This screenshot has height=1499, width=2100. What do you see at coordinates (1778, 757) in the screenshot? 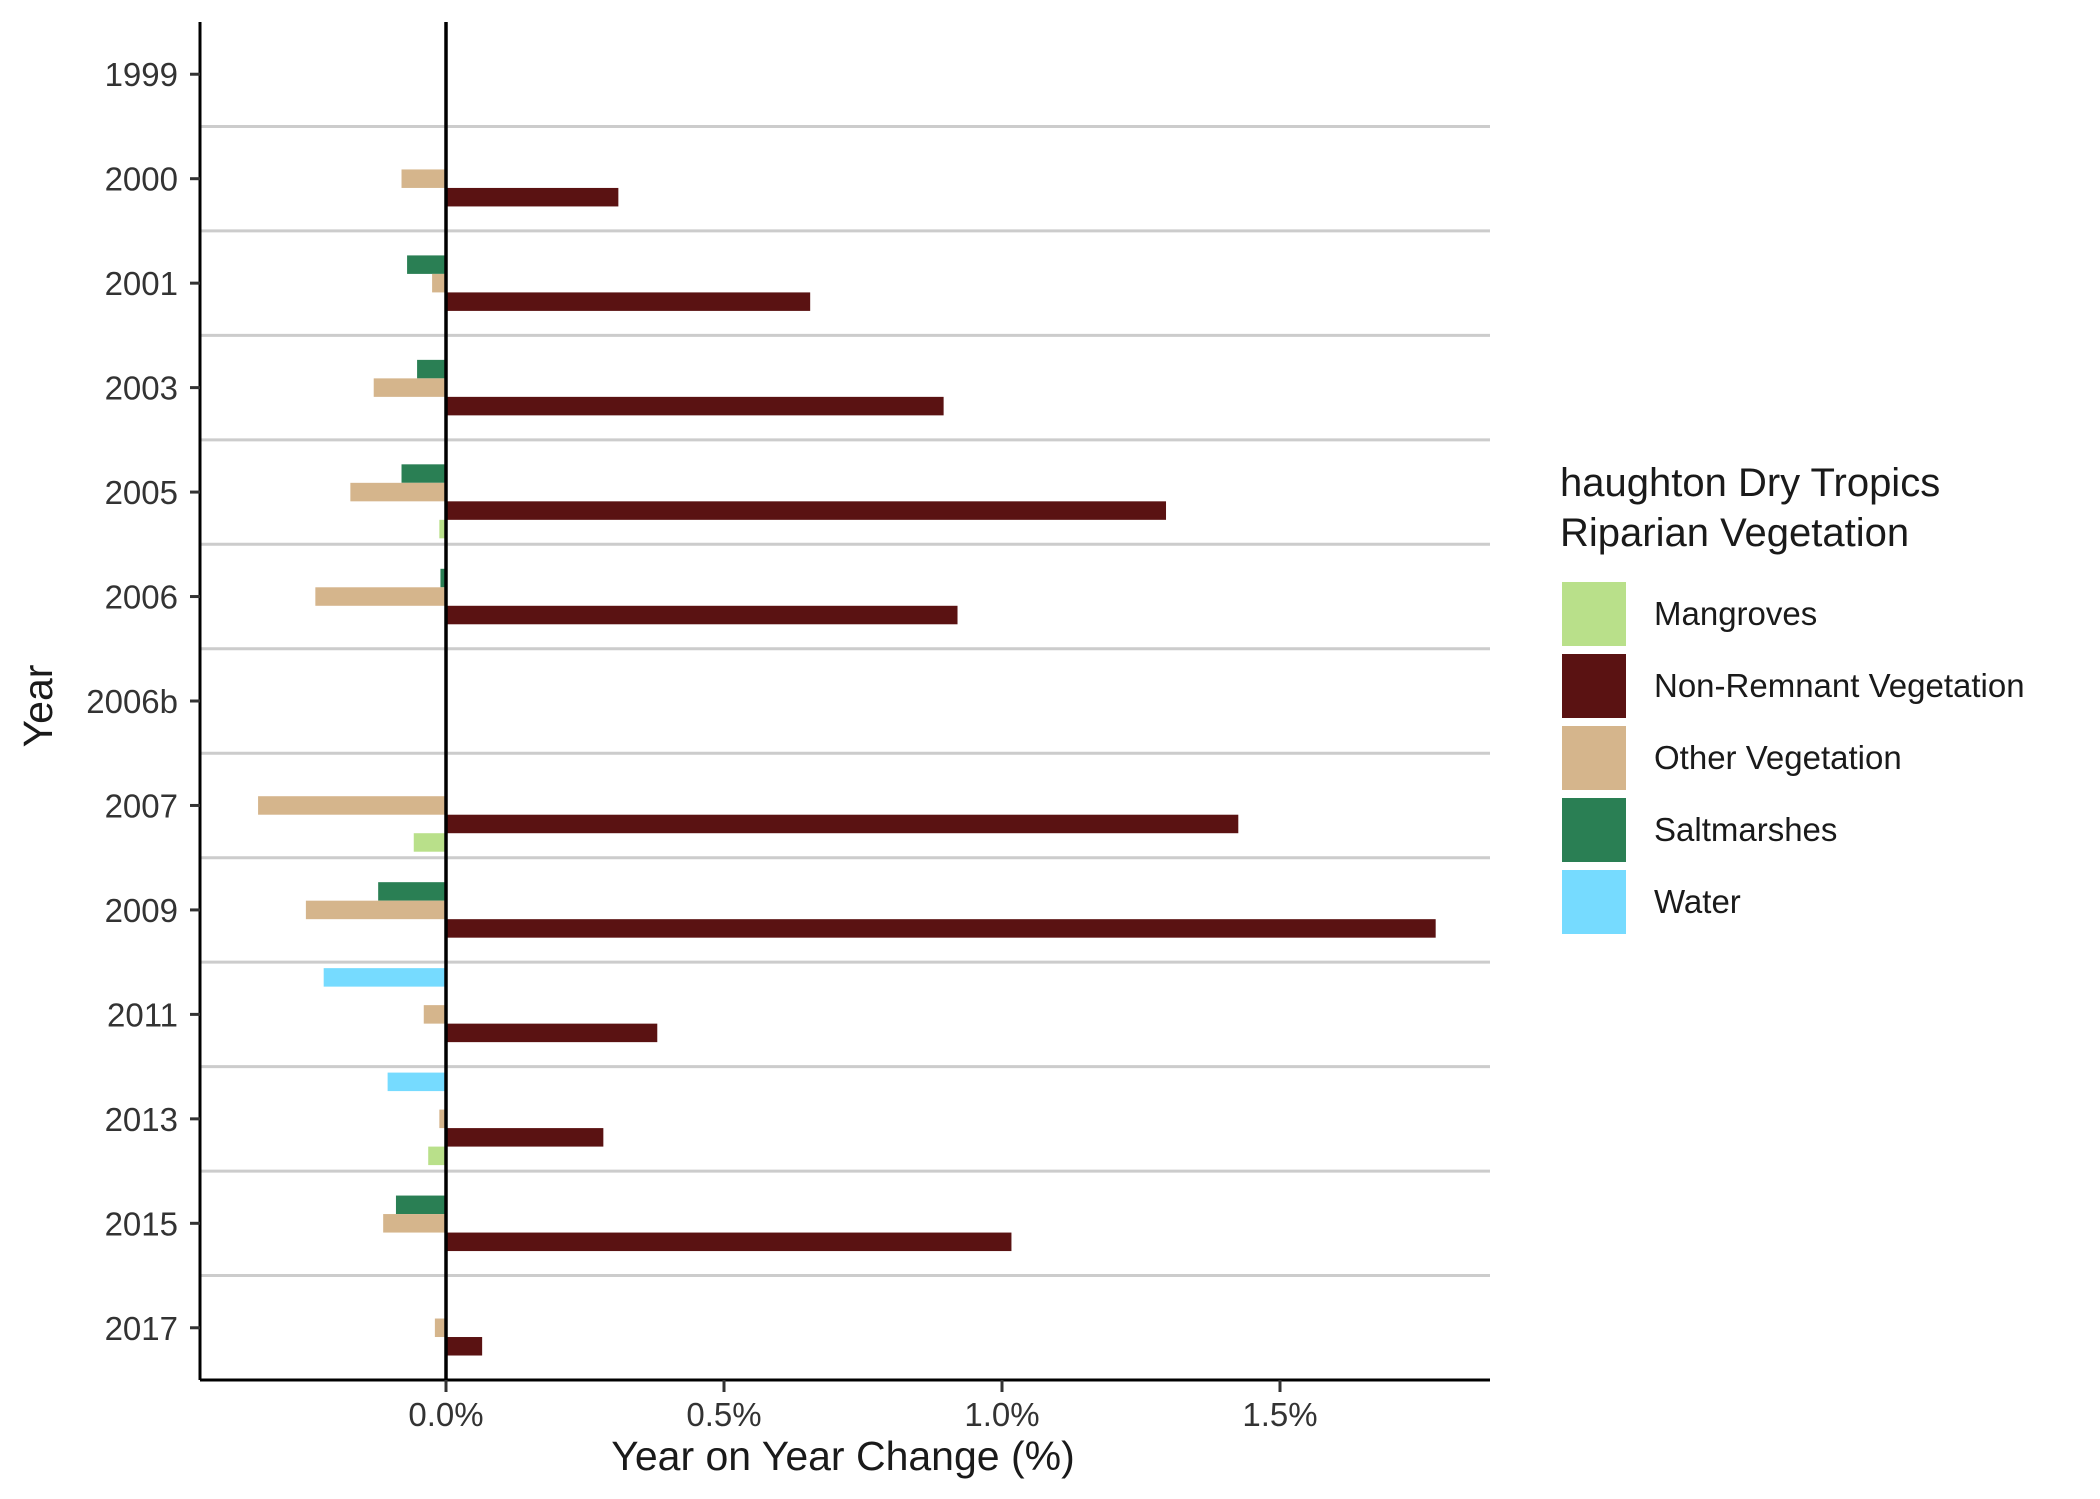
I see `legend-label: Other Vegetation` at bounding box center [1778, 757].